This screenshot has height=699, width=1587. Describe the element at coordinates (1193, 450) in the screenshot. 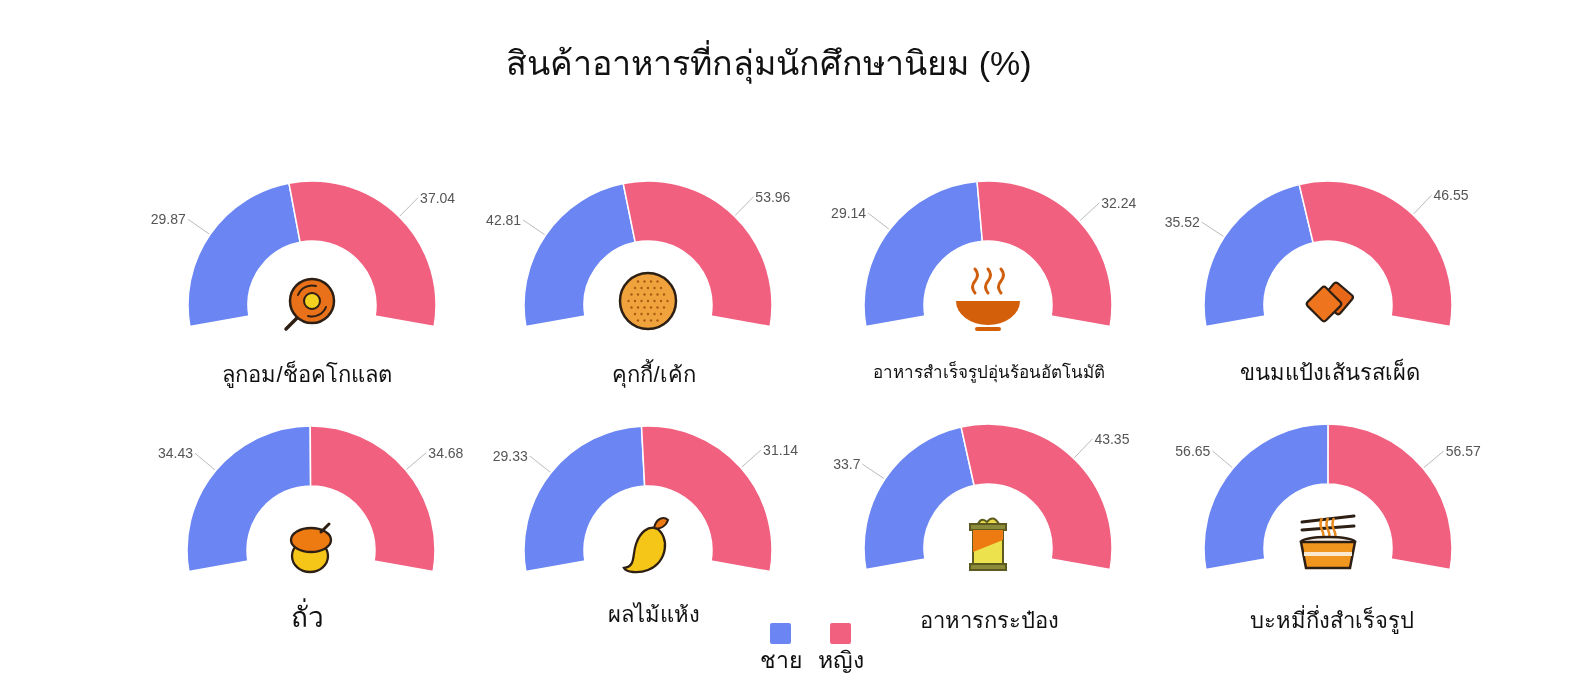

I see `data-label: 56.65` at that location.